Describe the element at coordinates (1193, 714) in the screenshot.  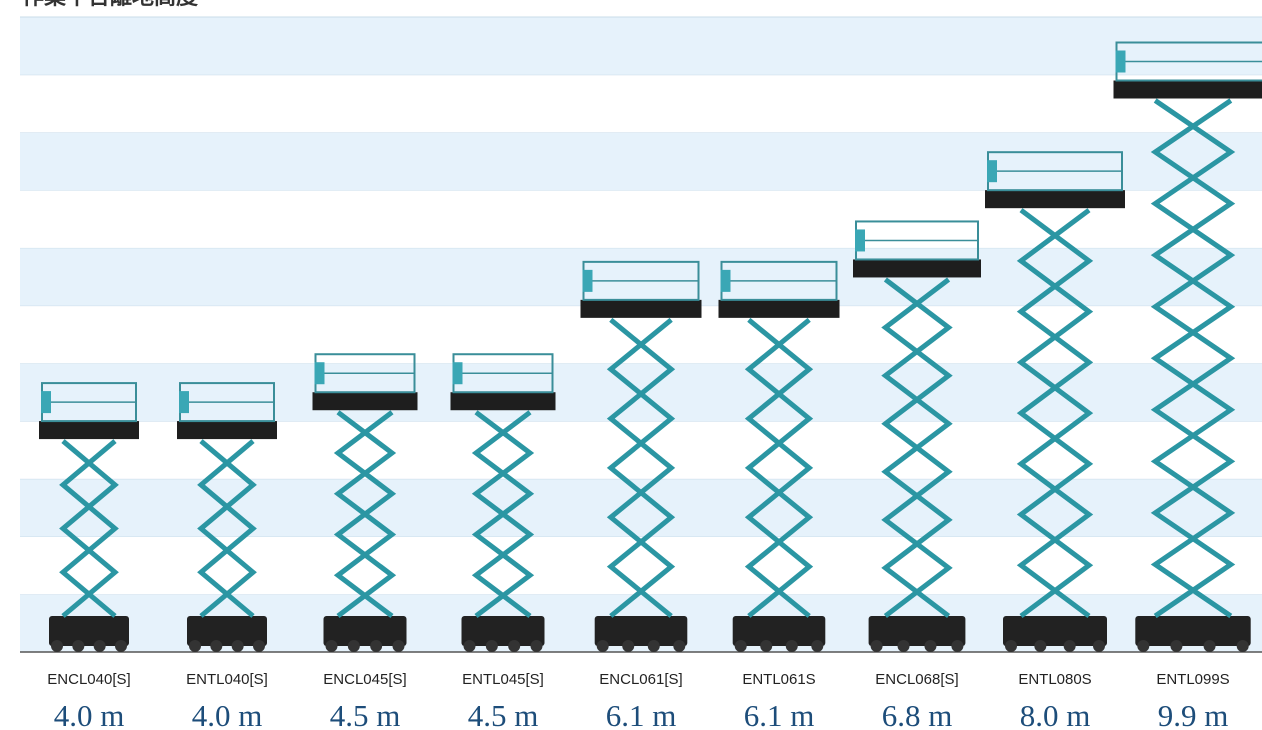
I see `value-label: 9.9 m` at that location.